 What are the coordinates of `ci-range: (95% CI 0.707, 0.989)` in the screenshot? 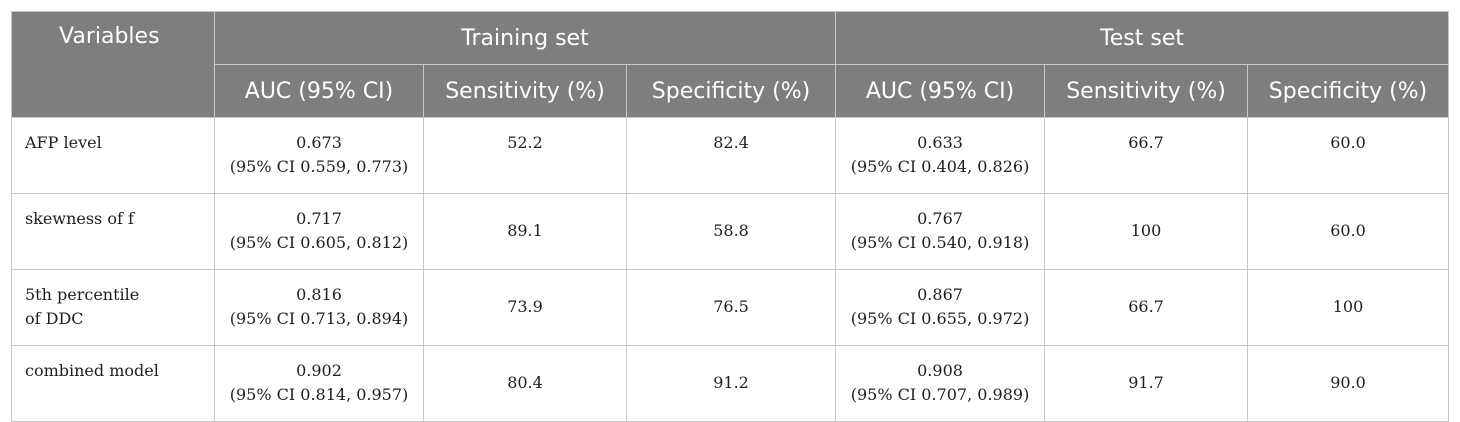 It's located at (940, 394).